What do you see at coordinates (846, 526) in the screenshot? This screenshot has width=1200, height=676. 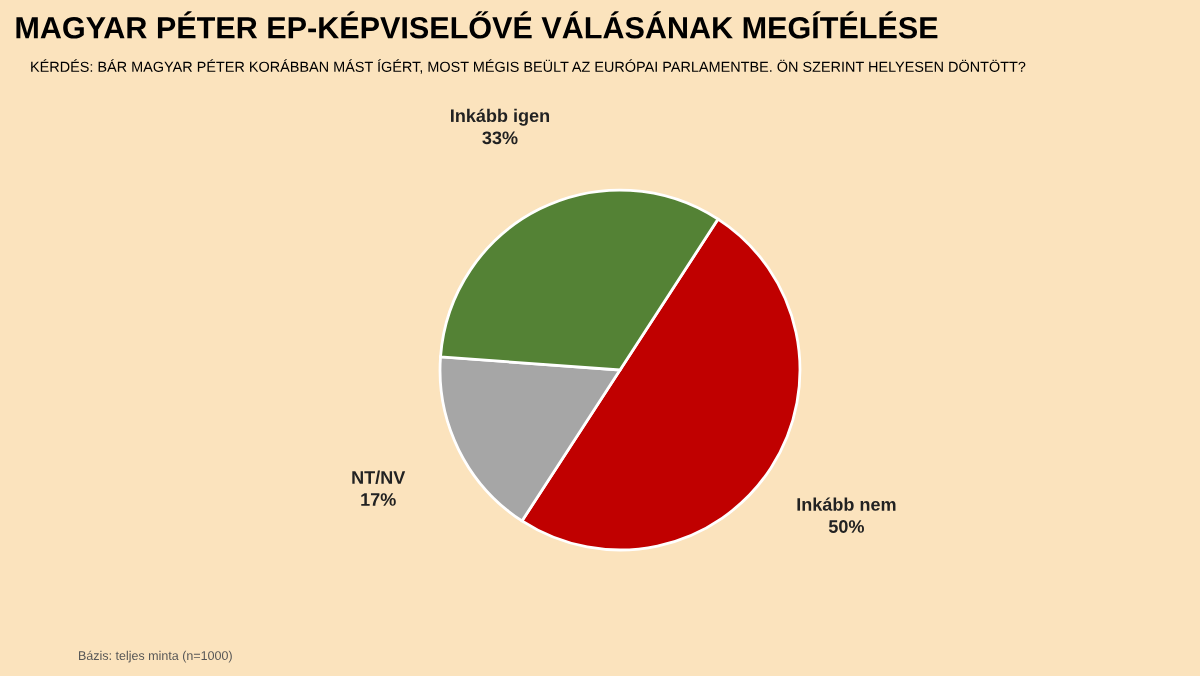 I see `data-label: 50%` at bounding box center [846, 526].